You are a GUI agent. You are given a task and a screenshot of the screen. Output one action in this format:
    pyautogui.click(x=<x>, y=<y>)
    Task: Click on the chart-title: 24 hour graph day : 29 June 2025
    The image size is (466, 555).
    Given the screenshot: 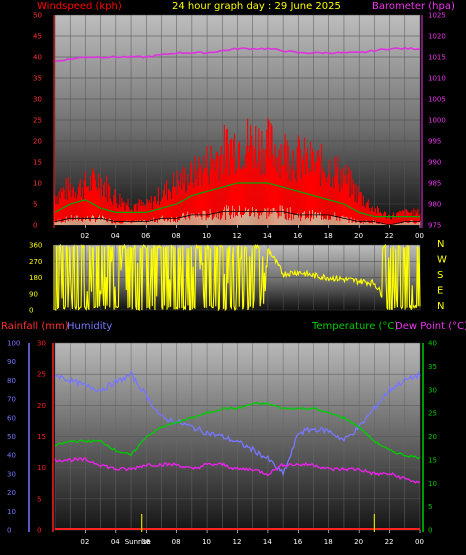 What is the action you would take?
    pyautogui.click(x=256, y=6)
    